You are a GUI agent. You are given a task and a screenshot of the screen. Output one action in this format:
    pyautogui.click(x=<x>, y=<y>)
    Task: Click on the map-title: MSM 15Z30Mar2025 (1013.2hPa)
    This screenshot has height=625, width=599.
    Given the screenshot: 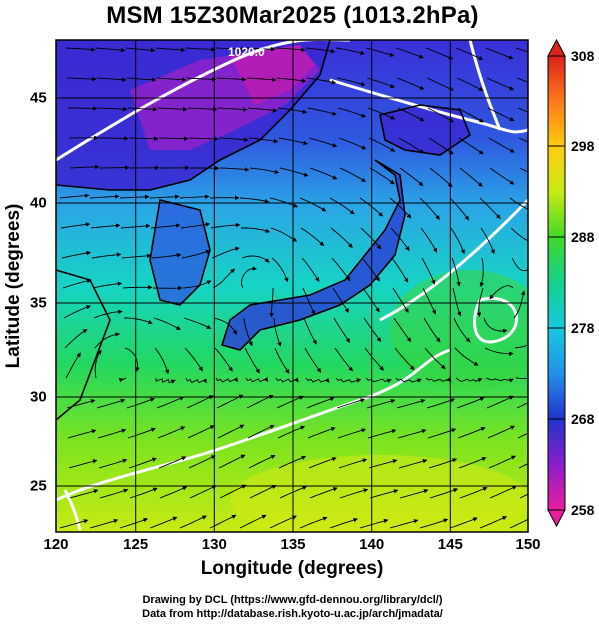 What is the action you would take?
    pyautogui.click(x=292, y=15)
    